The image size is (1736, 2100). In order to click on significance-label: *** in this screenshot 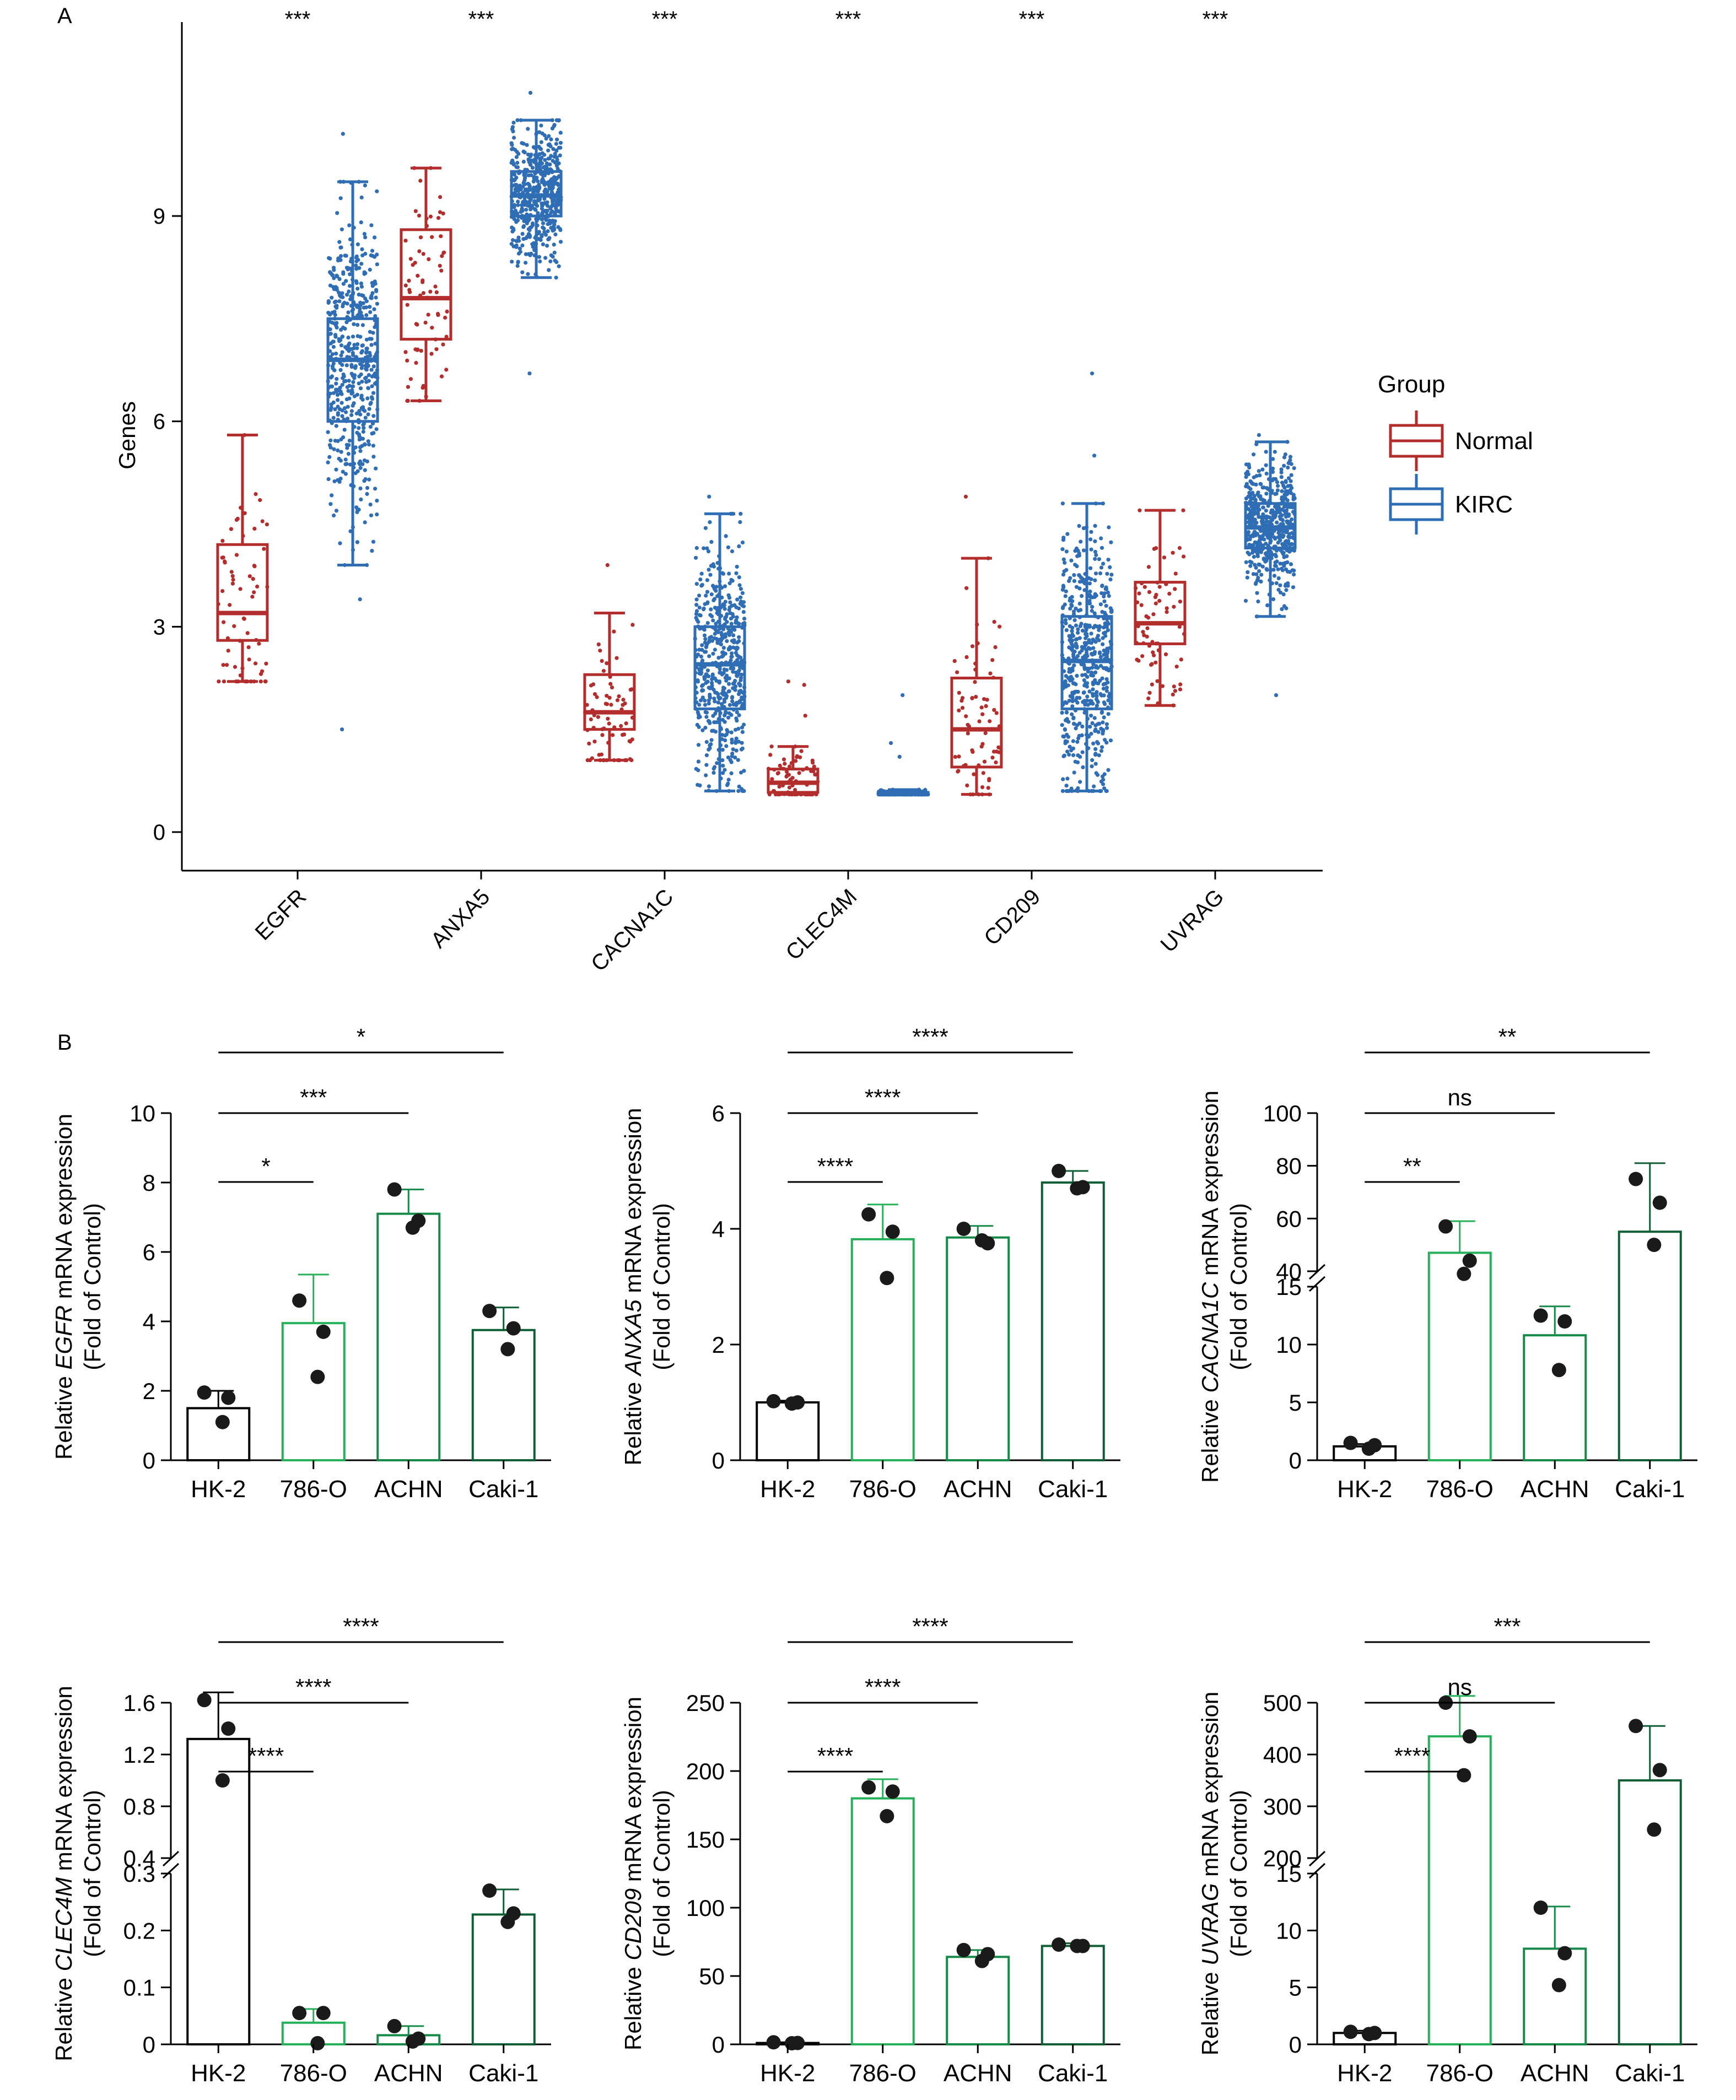, I will do `click(481, 19)`.